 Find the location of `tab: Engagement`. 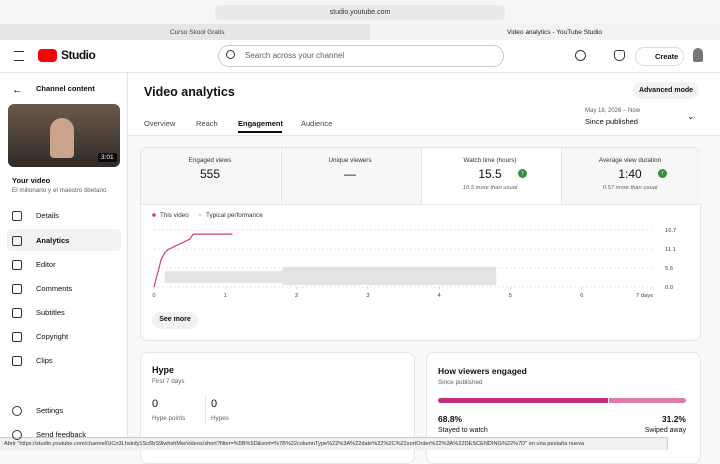

tab: Engagement is located at coordinates (261, 123).